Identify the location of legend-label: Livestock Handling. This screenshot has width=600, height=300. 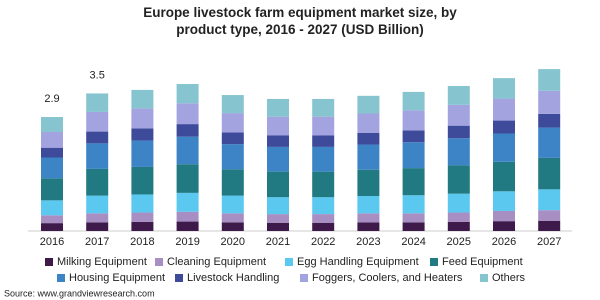
(233, 278).